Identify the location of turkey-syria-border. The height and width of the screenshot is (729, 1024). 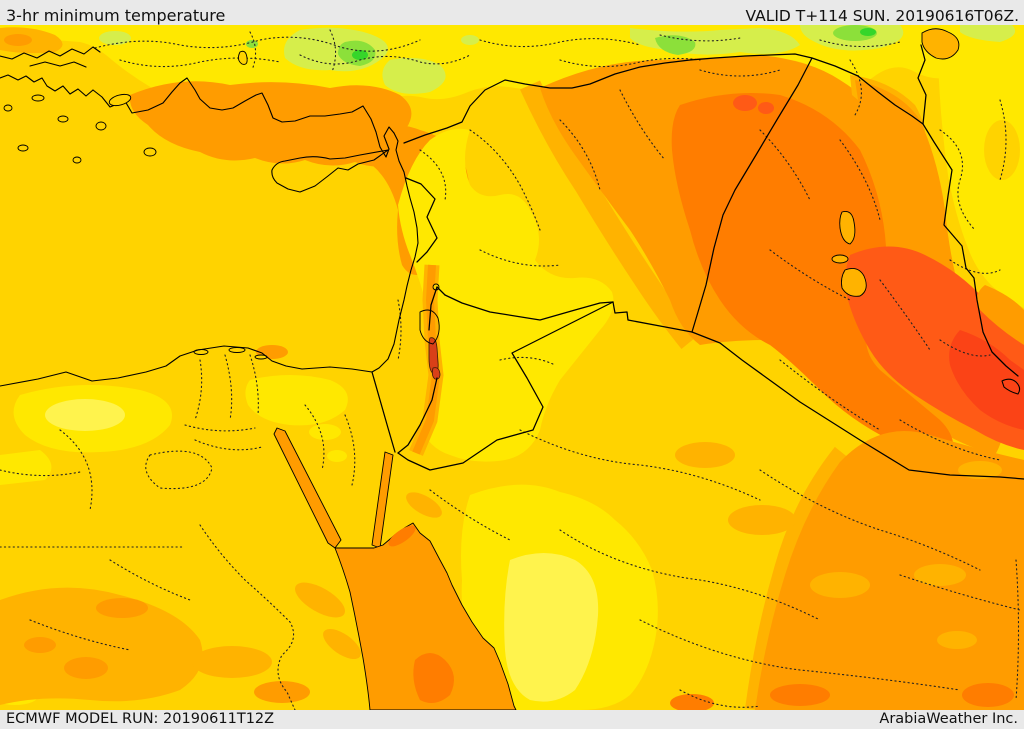
(663, 98).